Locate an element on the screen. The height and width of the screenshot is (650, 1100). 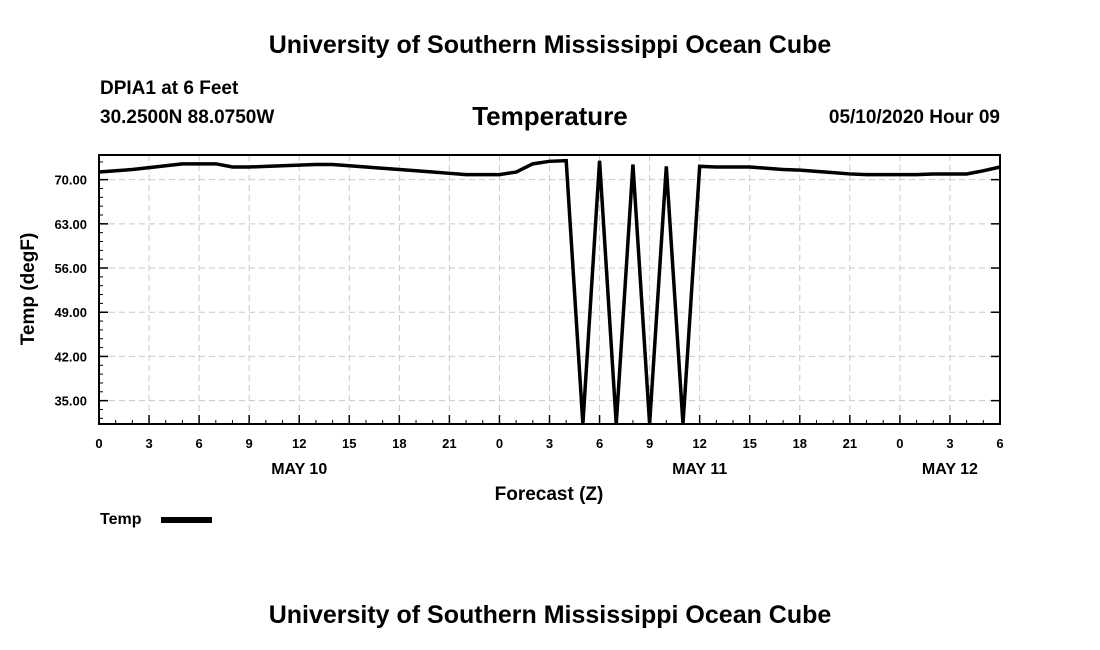
y-axis-title: Temp (degF) is located at coordinates (28, 289).